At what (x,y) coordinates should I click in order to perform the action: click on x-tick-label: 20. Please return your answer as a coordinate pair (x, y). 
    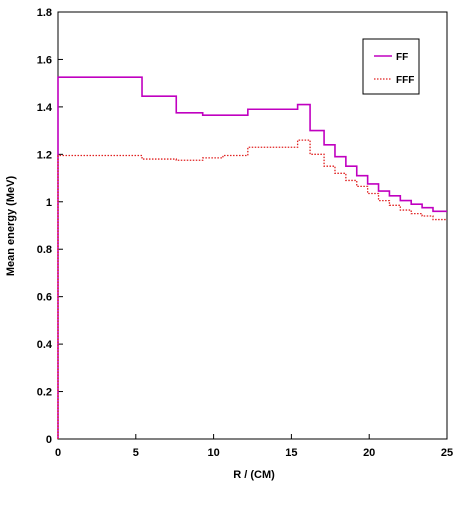
    Looking at the image, I should click on (369, 453).